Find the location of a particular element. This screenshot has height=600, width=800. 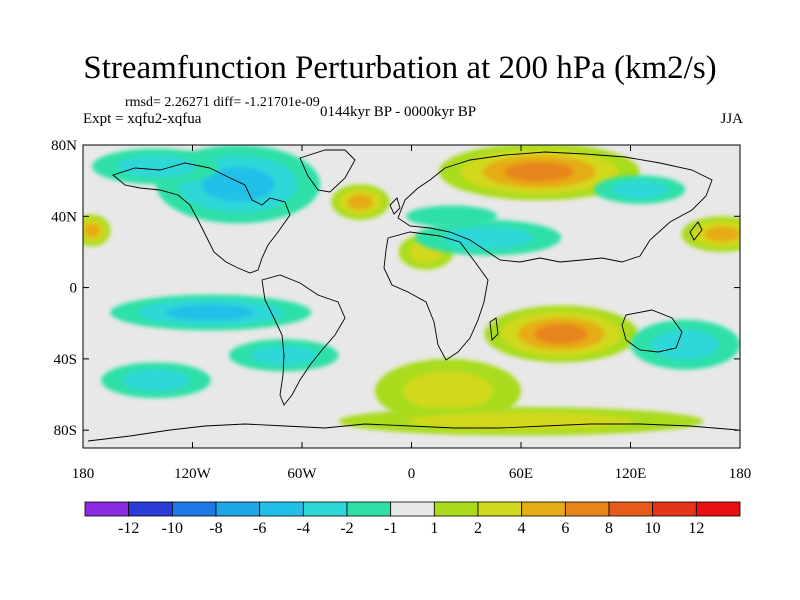

positive-anomaly-southern-ocean-level is located at coordinates (521, 421).